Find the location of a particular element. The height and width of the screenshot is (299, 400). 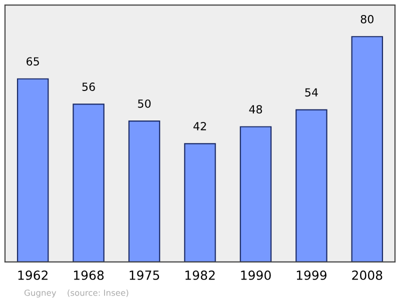

data-label: 42 is located at coordinates (199, 126).